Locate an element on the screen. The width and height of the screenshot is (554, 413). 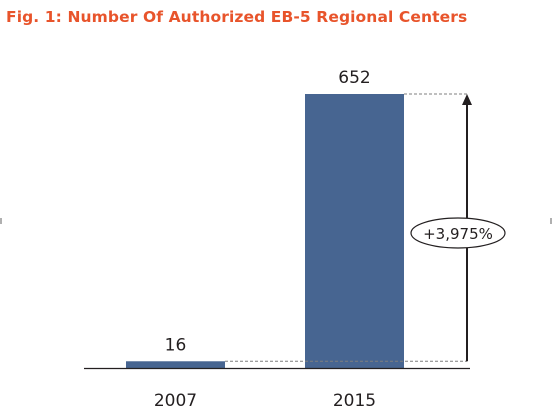
growth-percent-label: +3,975% is located at coordinates (458, 234).